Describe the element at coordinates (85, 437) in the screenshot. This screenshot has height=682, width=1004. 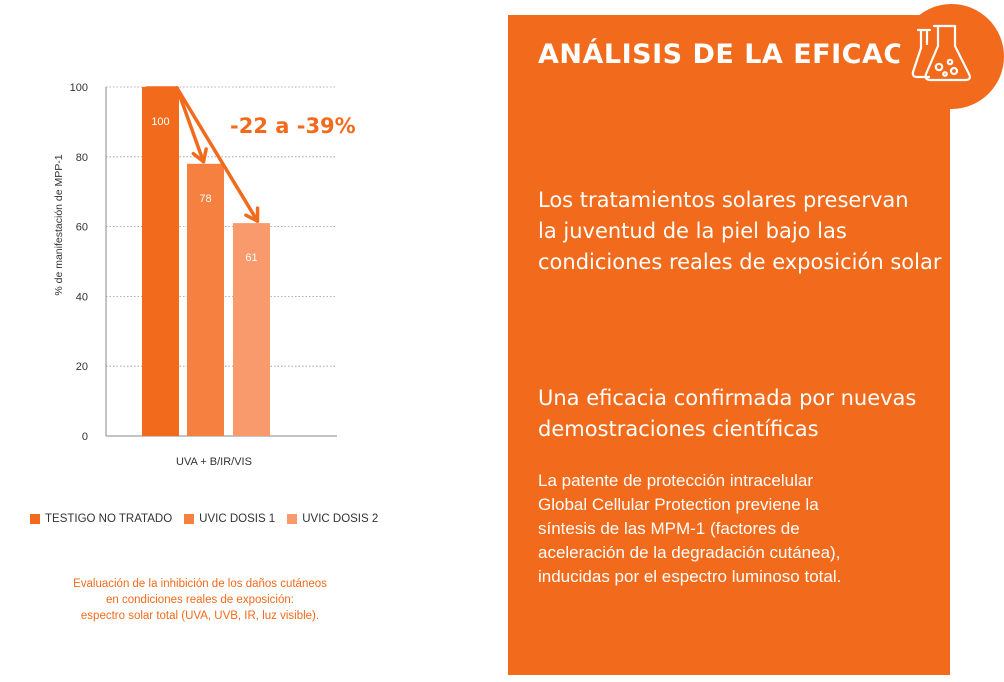
I see `y-tick-label: 0` at that location.